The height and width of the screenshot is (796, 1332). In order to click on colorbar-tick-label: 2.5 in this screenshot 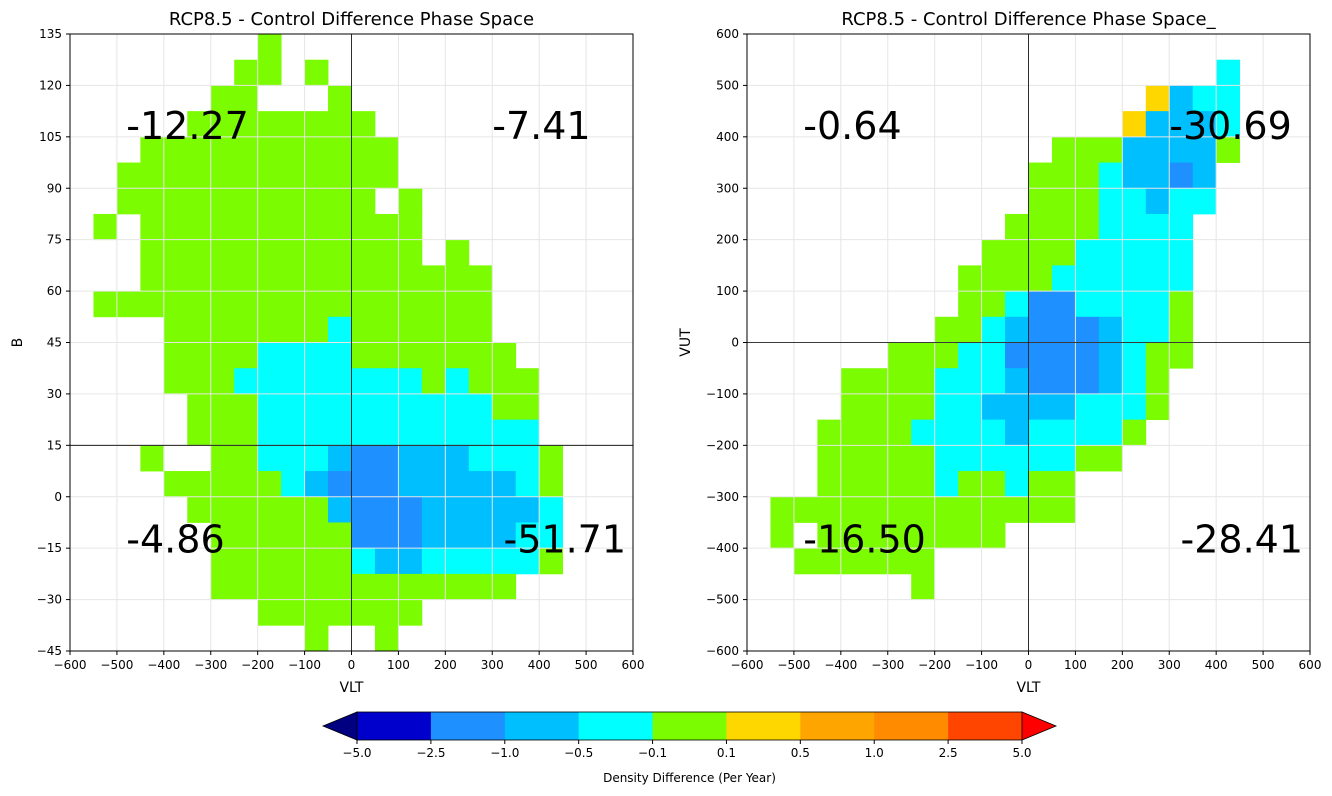, I will do `click(948, 753)`.